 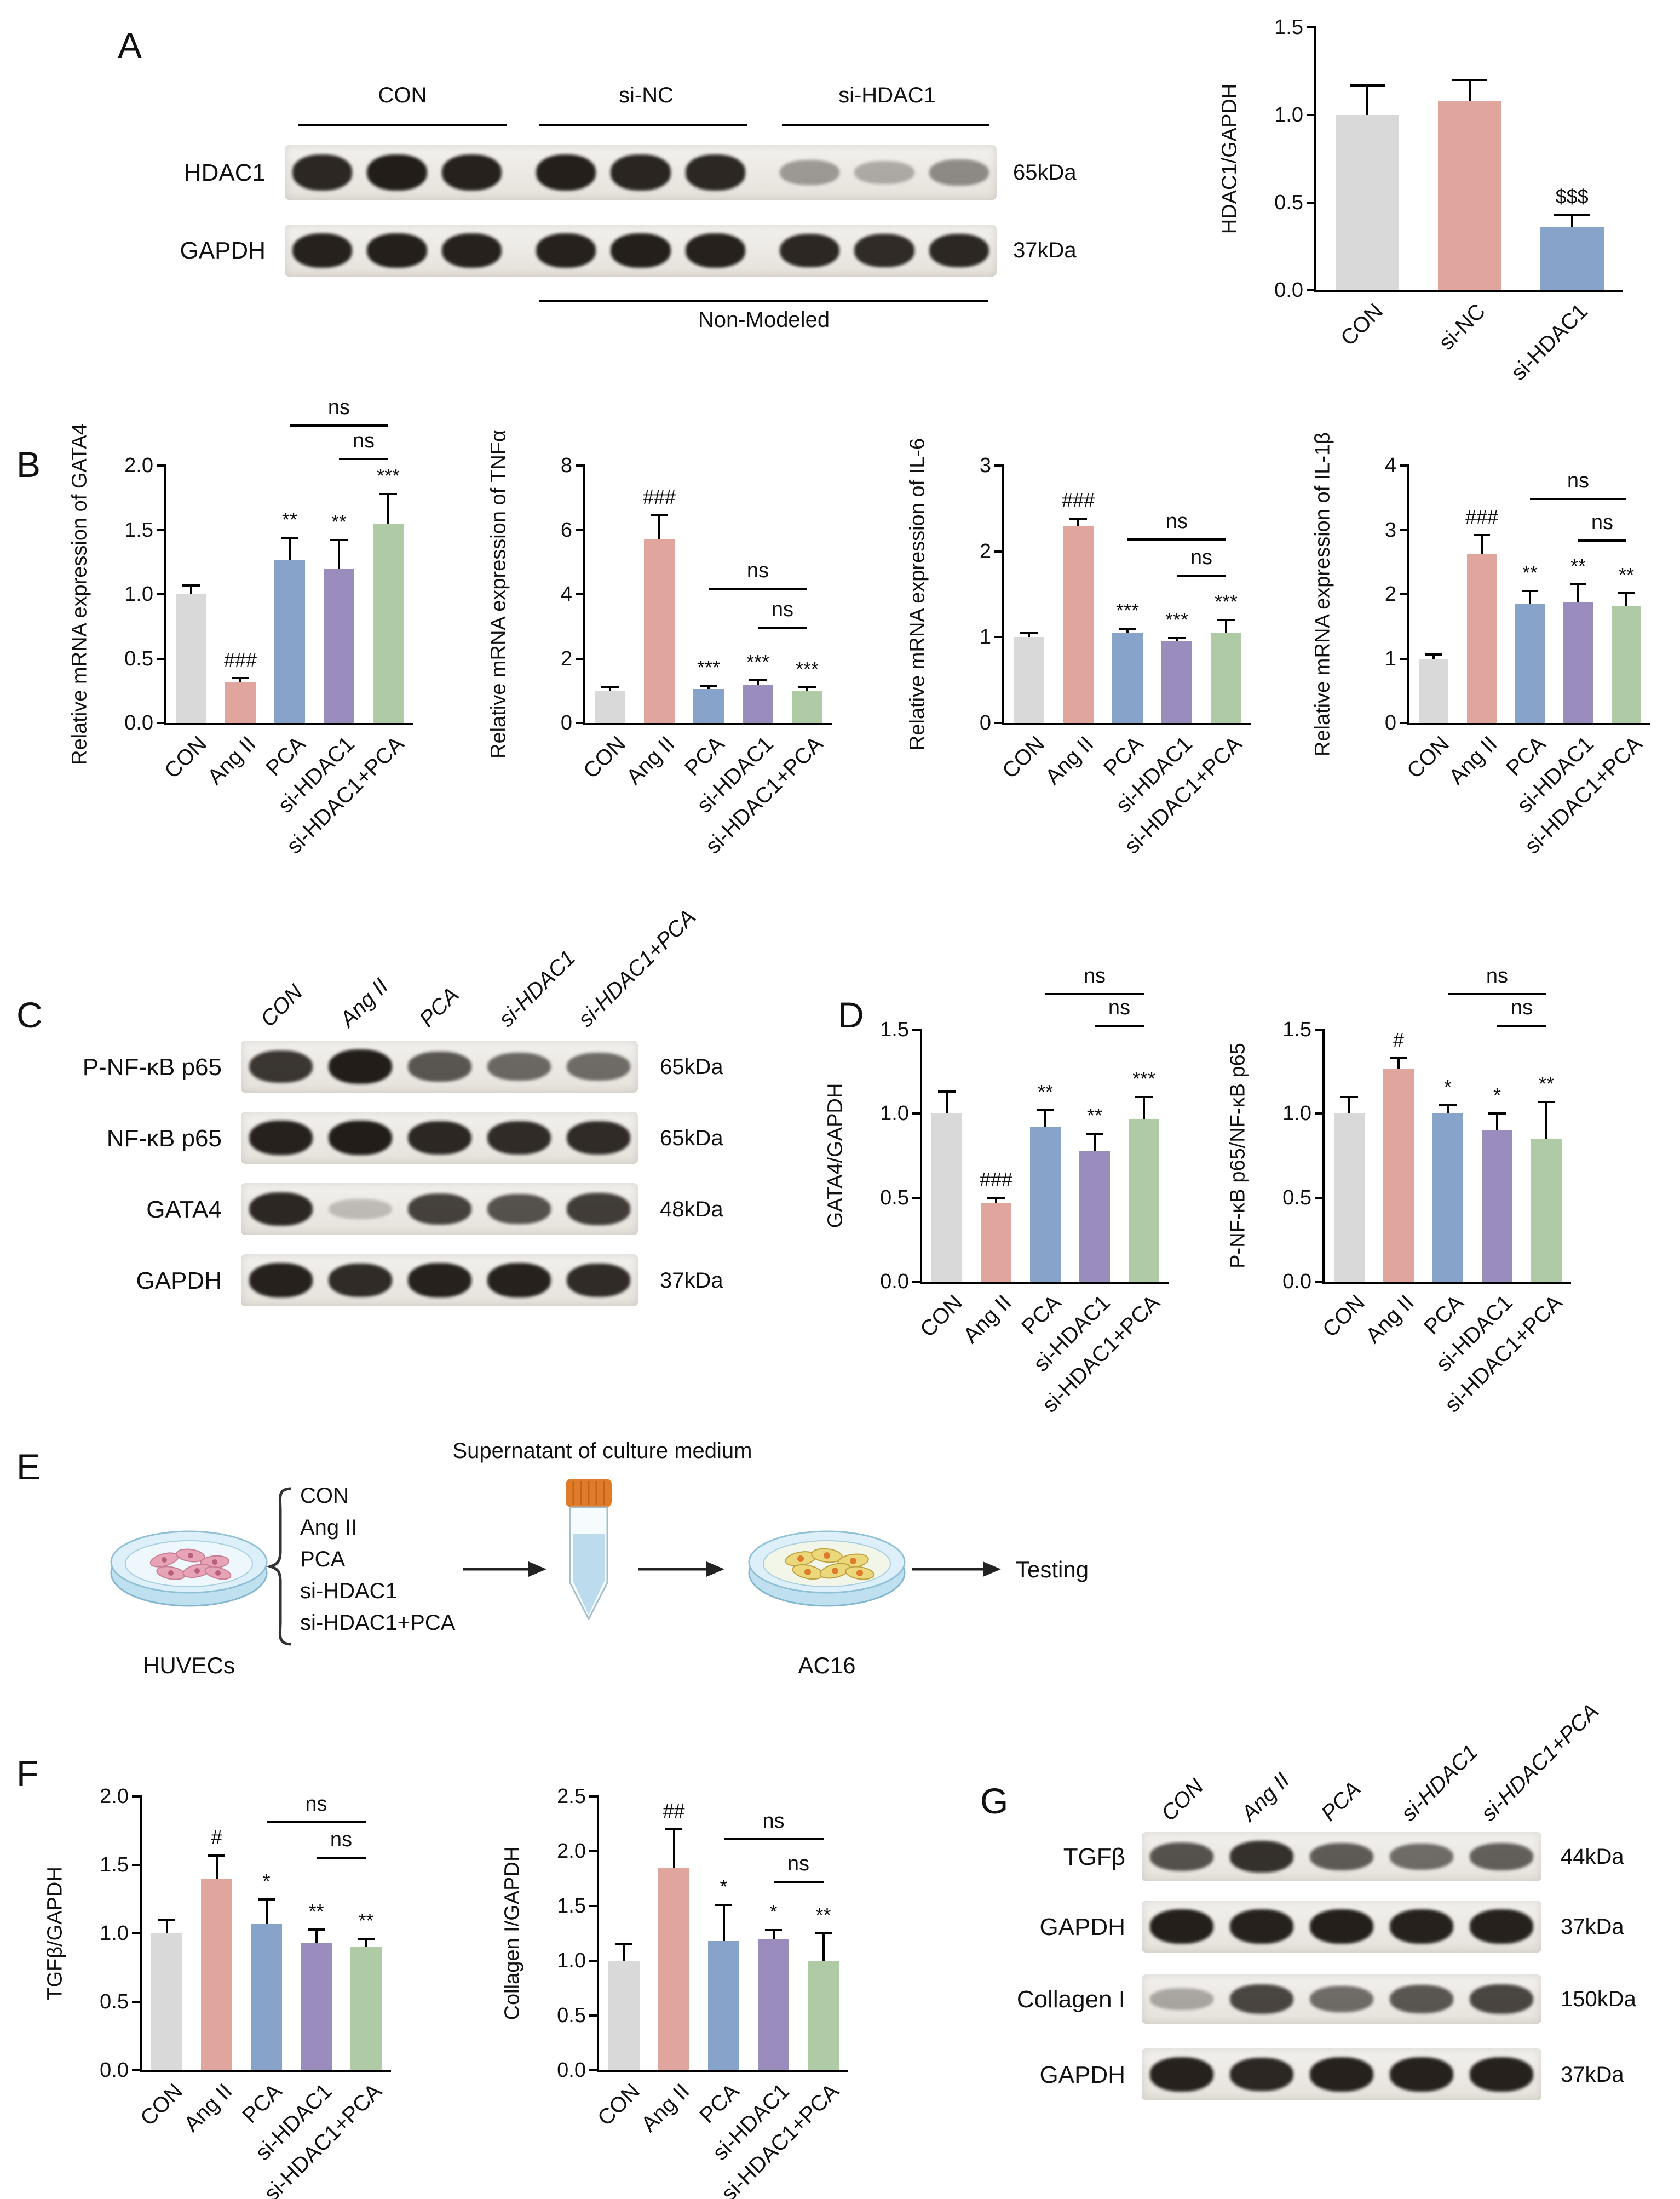 I want to click on wb-col-label-con-g: CON, so click(x=1183, y=1800).